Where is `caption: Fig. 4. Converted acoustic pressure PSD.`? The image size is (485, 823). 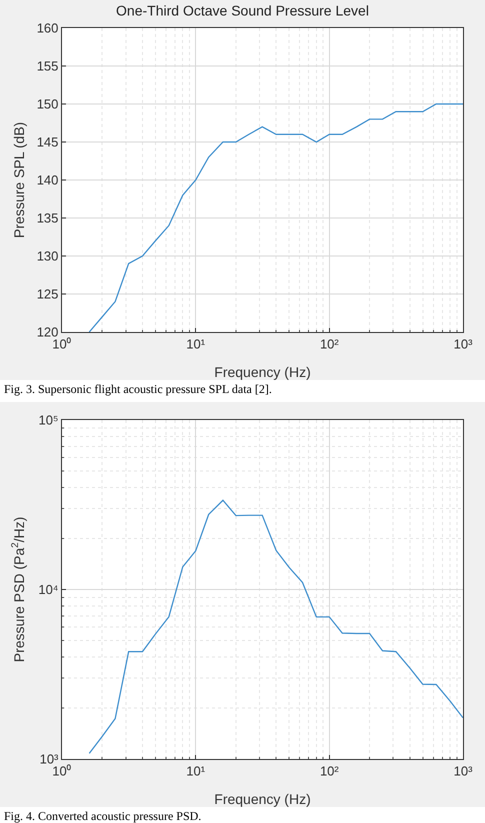 caption: Fig. 4. Converted acoustic pressure PSD. is located at coordinates (102, 815).